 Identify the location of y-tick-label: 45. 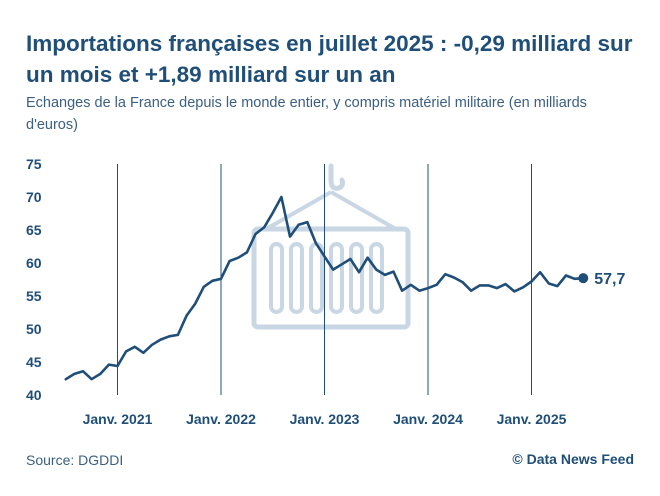
(34, 362).